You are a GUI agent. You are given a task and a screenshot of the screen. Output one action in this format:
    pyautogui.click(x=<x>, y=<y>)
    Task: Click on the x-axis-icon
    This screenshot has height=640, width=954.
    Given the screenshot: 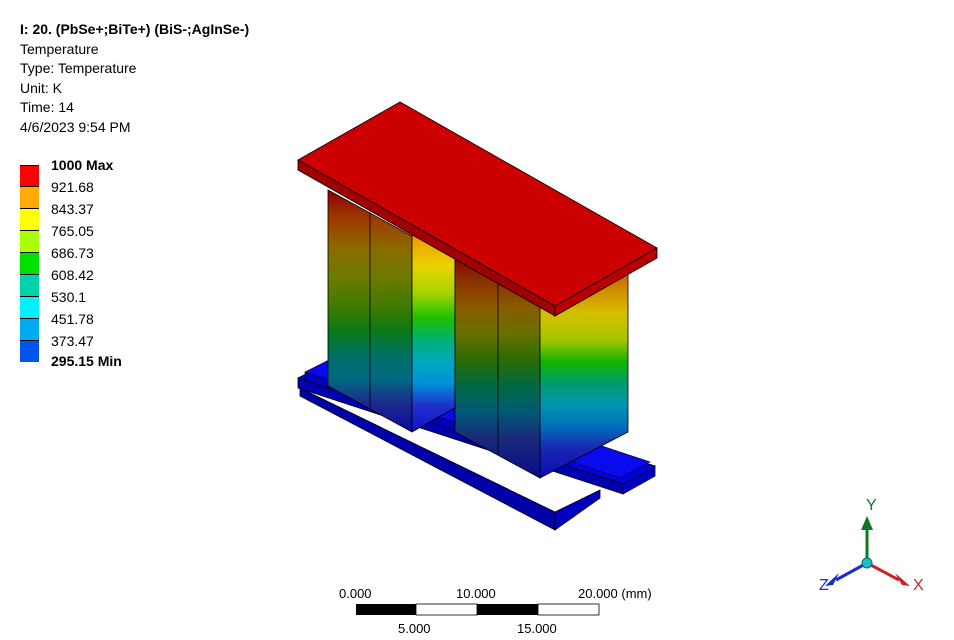 What is the action you would take?
    pyautogui.click(x=883, y=571)
    